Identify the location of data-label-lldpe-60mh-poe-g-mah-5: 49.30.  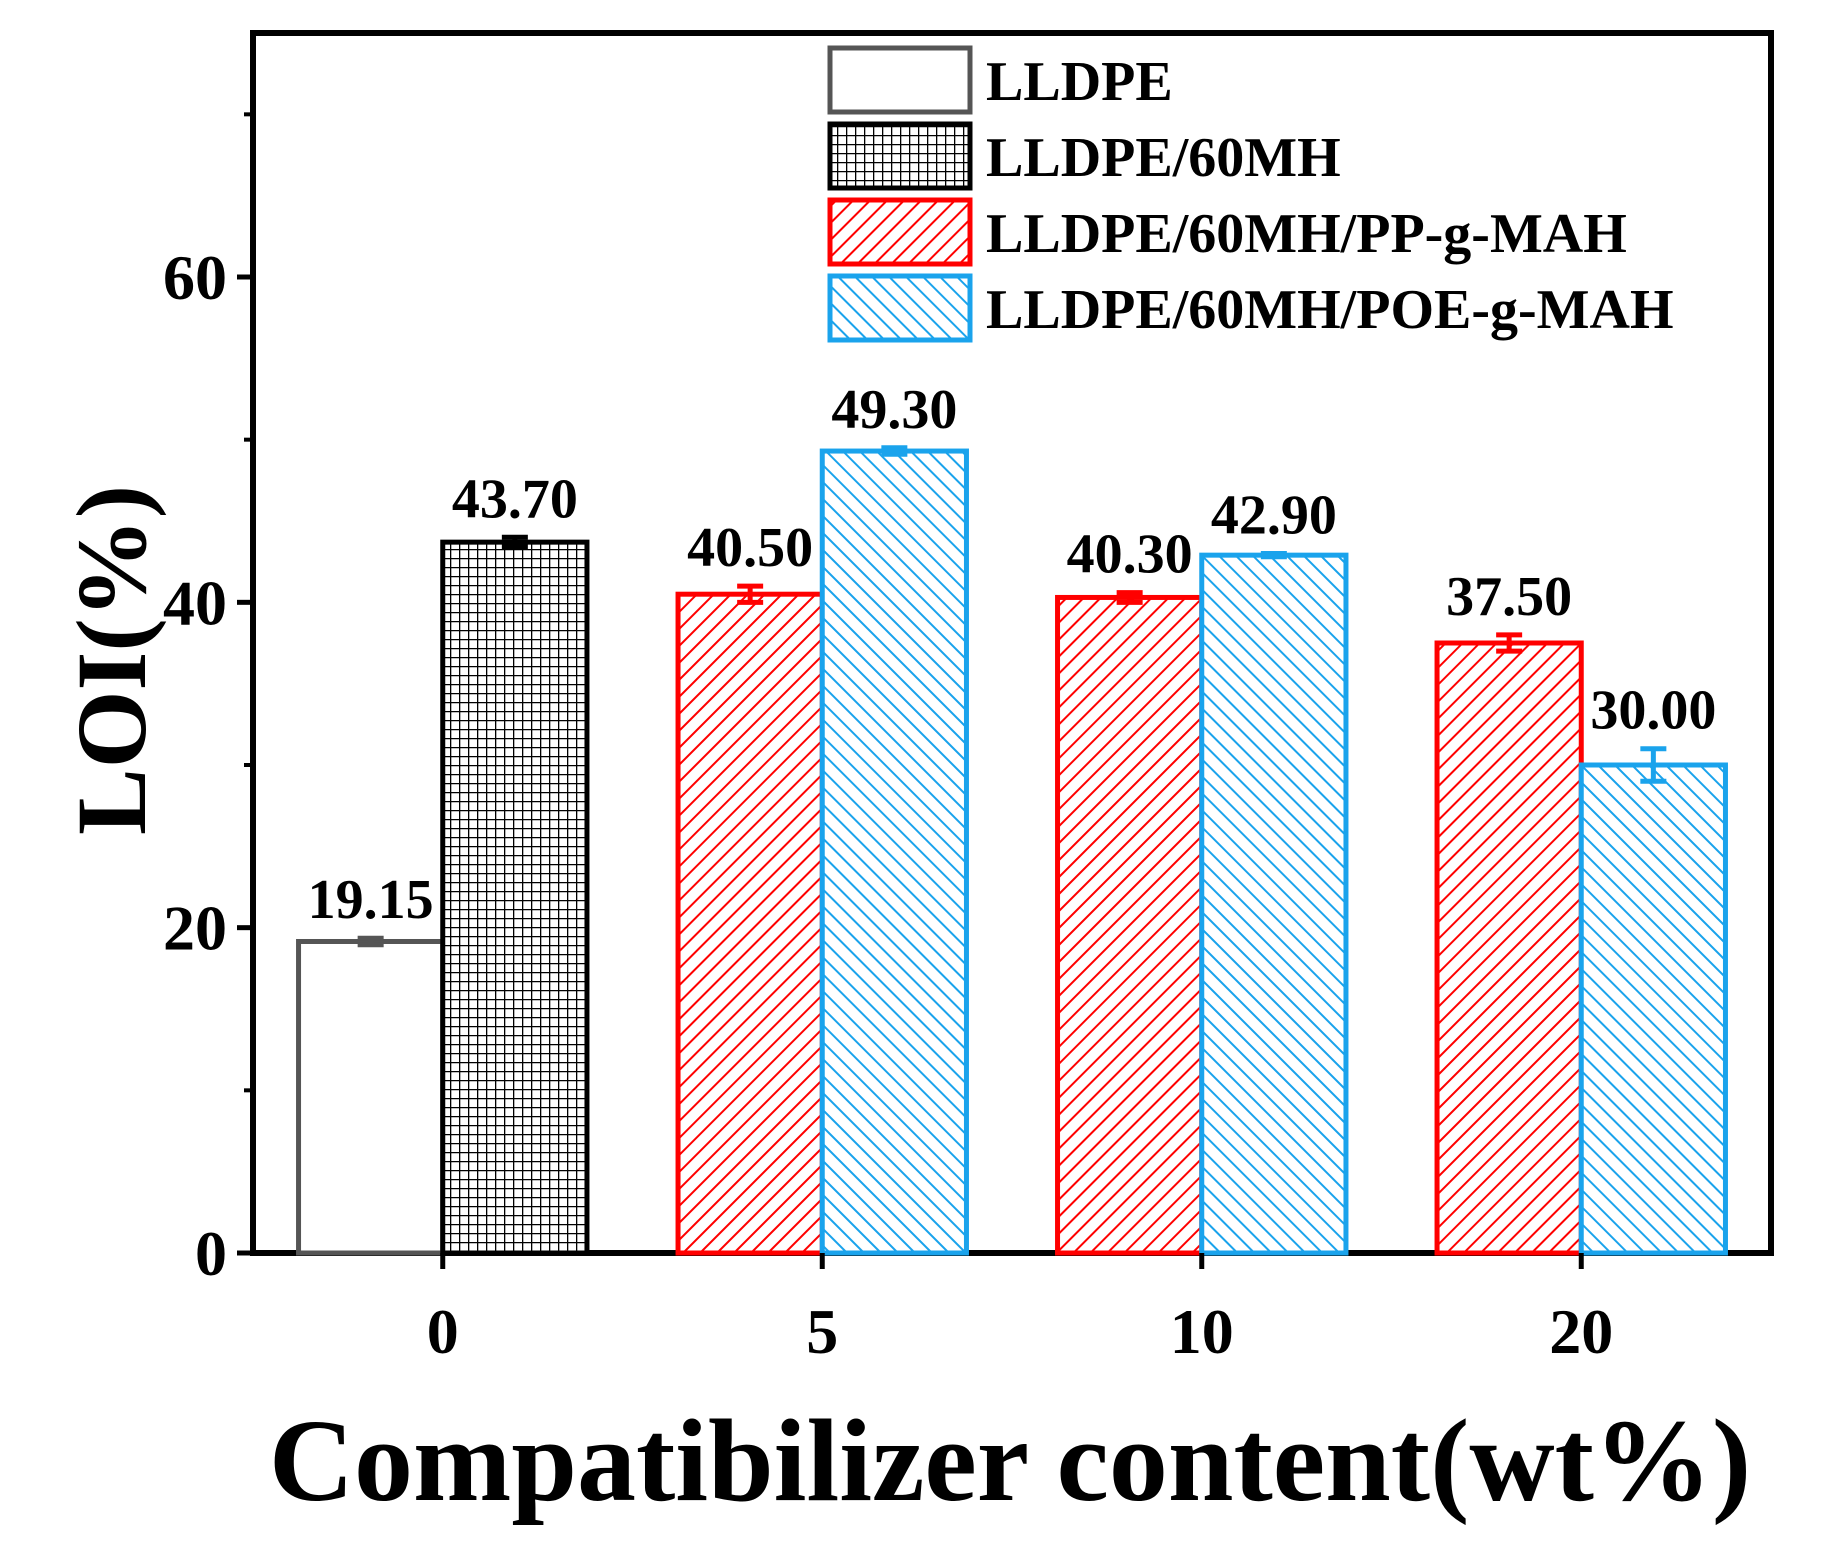
(894, 410).